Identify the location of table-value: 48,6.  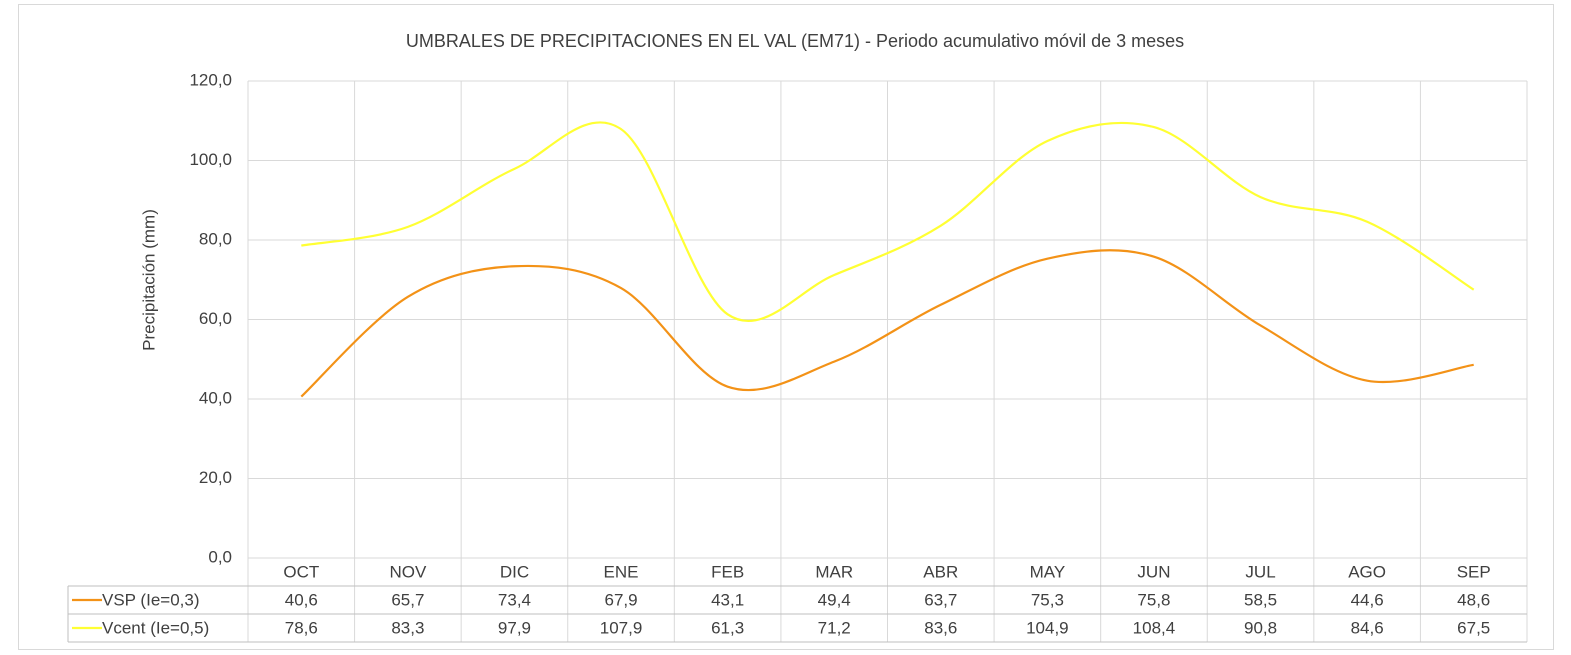
(1473, 599).